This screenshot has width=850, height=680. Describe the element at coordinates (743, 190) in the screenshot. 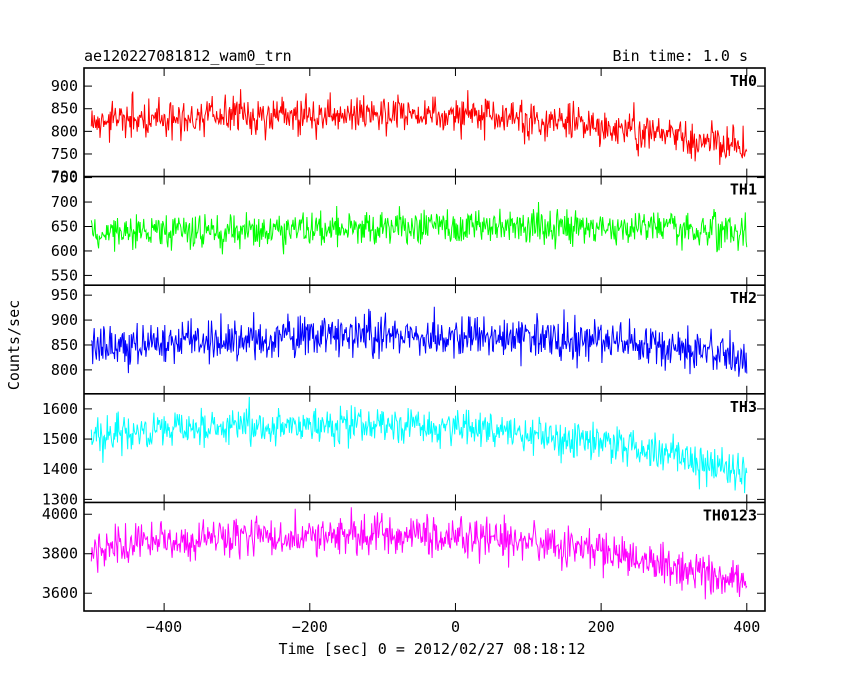

I see `panel-label-th1: TH1` at that location.